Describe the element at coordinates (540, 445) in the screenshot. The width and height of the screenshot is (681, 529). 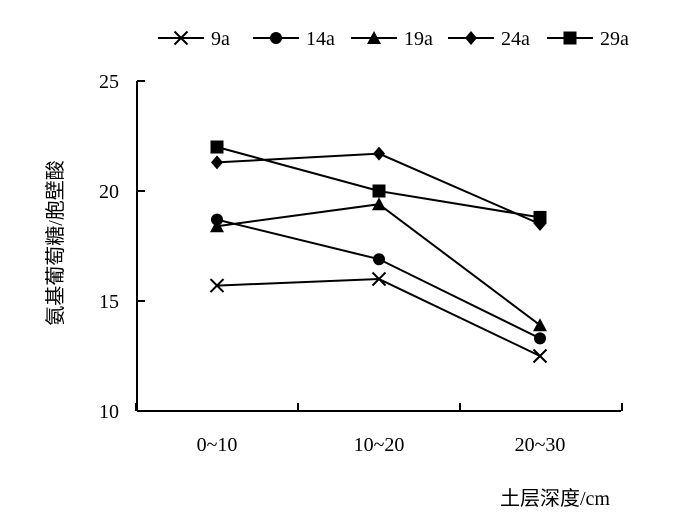
I see `x-tick-label: 20~30` at that location.